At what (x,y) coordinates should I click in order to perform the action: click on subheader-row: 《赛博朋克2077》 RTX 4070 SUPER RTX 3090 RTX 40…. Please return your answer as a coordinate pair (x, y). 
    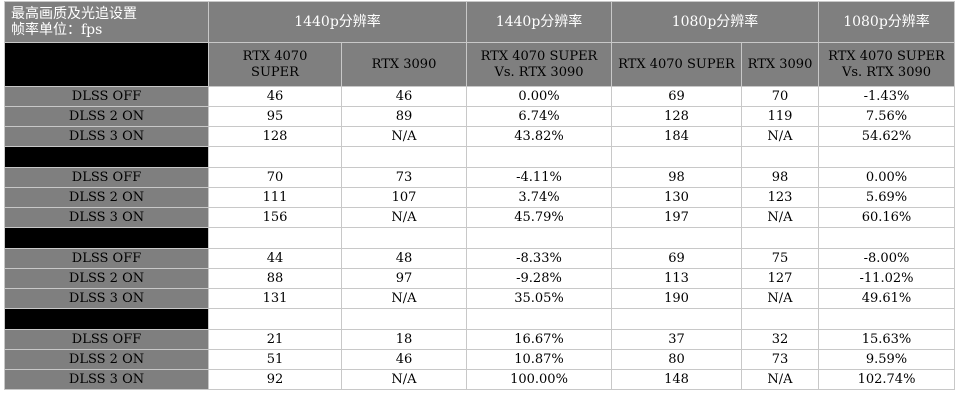
    Looking at the image, I should click on (479, 64).